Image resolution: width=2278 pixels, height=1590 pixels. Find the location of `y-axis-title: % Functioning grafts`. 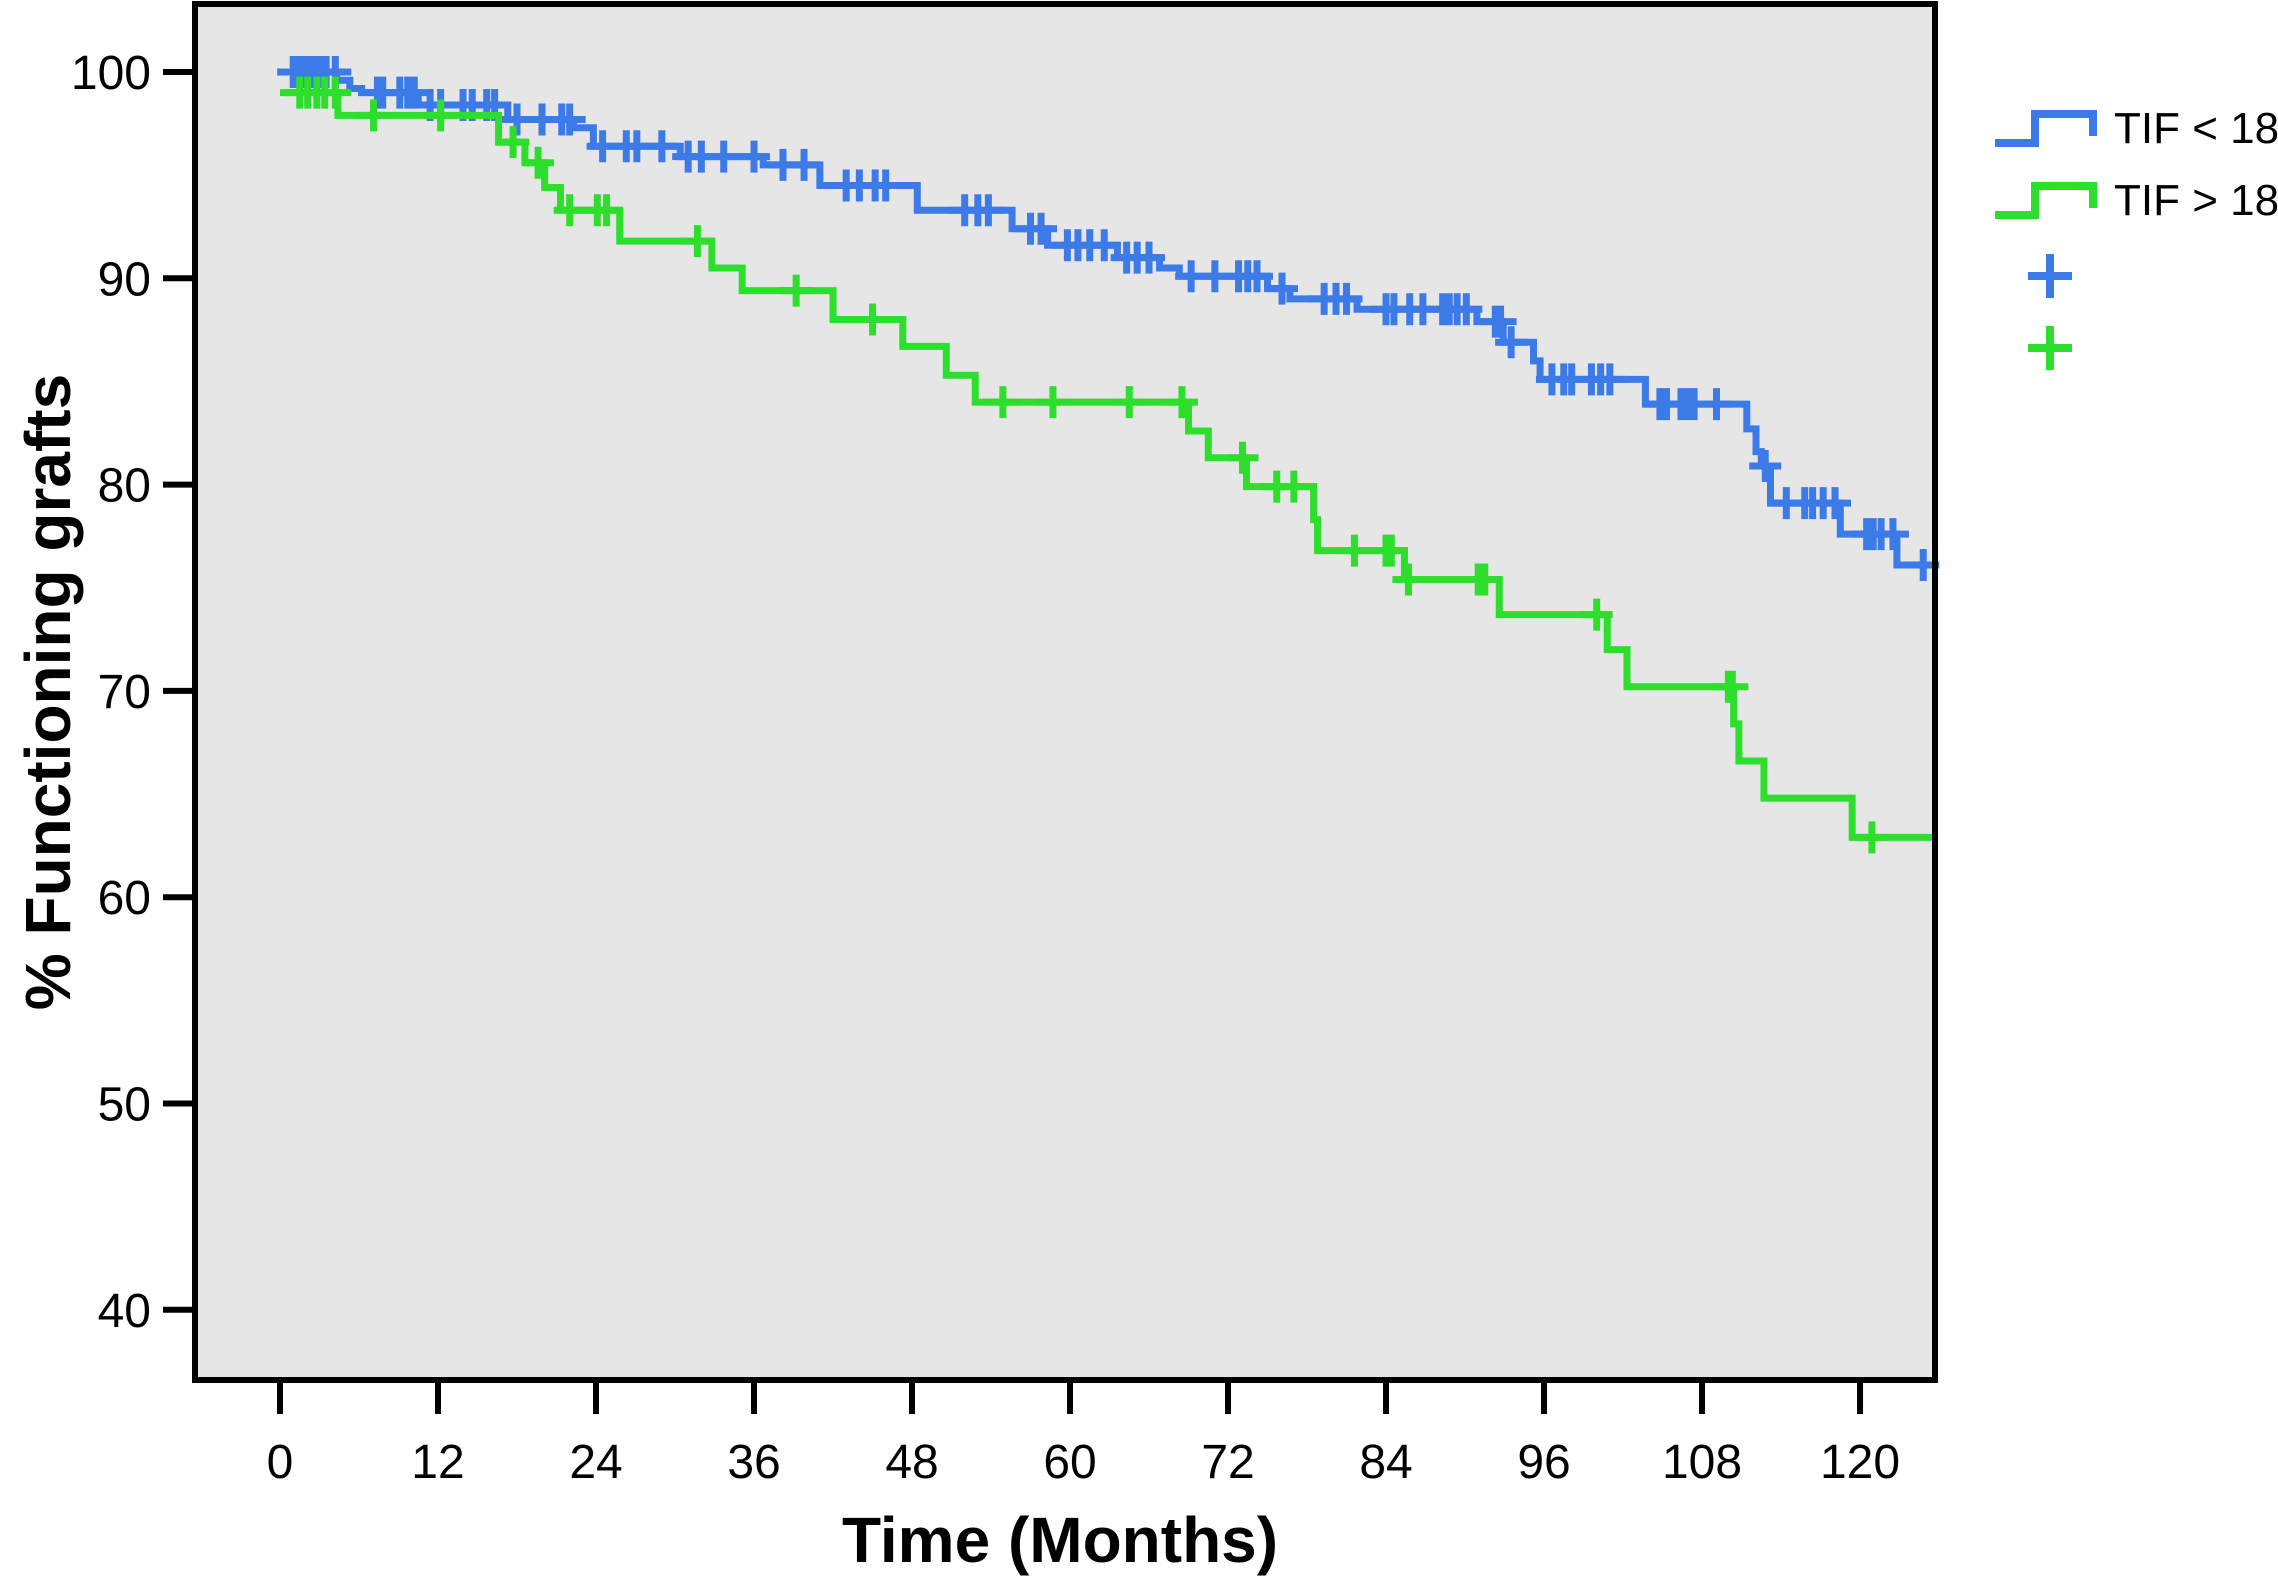

y-axis-title: % Functioning grafts is located at coordinates (48, 692).